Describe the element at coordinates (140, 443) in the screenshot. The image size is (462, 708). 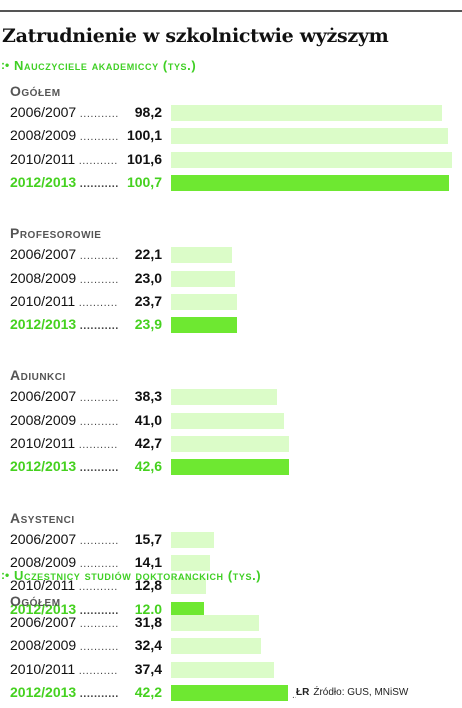
I see `row-value: 42,7` at that location.